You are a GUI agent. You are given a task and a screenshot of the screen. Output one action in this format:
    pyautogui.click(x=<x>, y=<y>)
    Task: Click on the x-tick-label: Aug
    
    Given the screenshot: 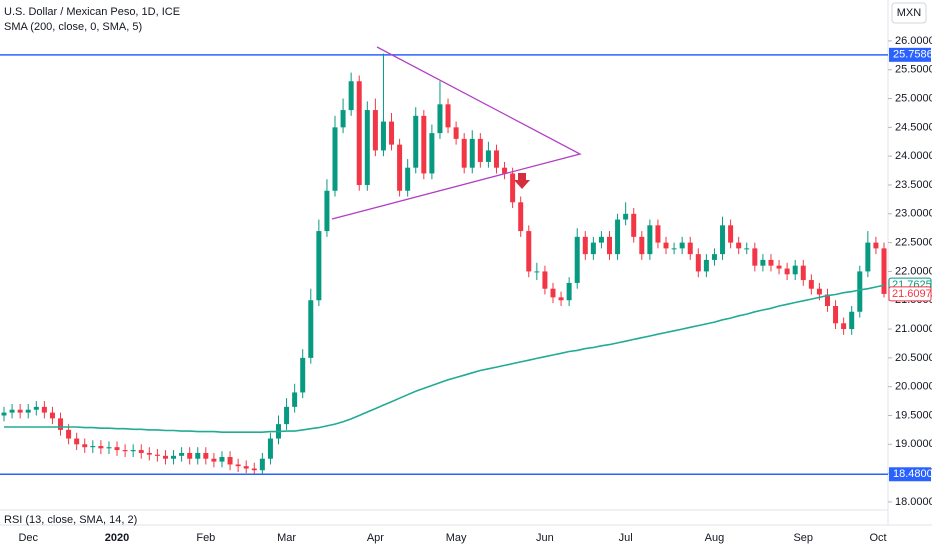 What is the action you would take?
    pyautogui.click(x=715, y=538)
    